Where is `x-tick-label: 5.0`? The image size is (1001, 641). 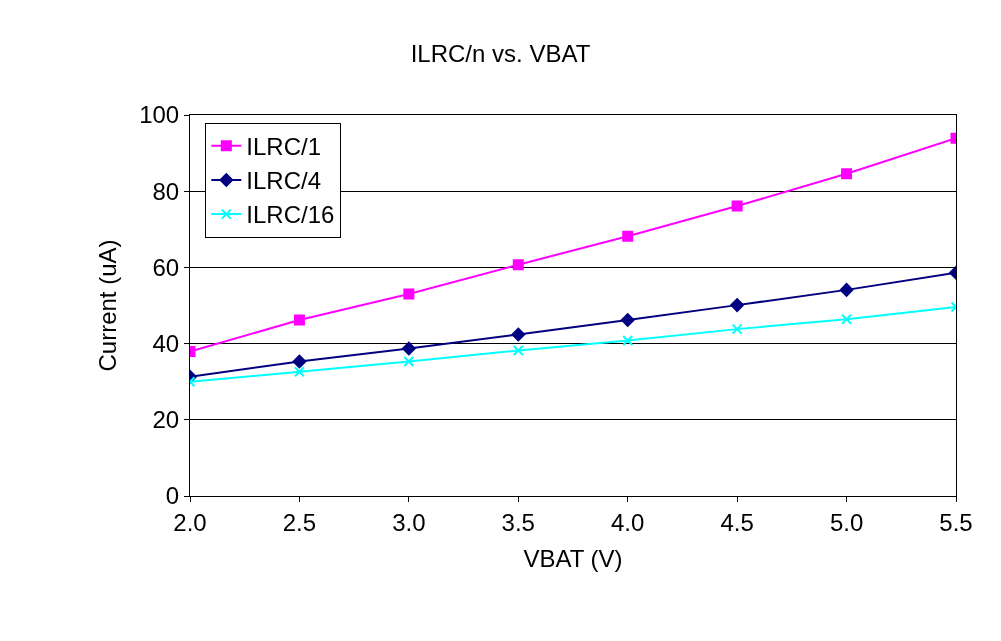
x-tick-label: 5.0 is located at coordinates (846, 522).